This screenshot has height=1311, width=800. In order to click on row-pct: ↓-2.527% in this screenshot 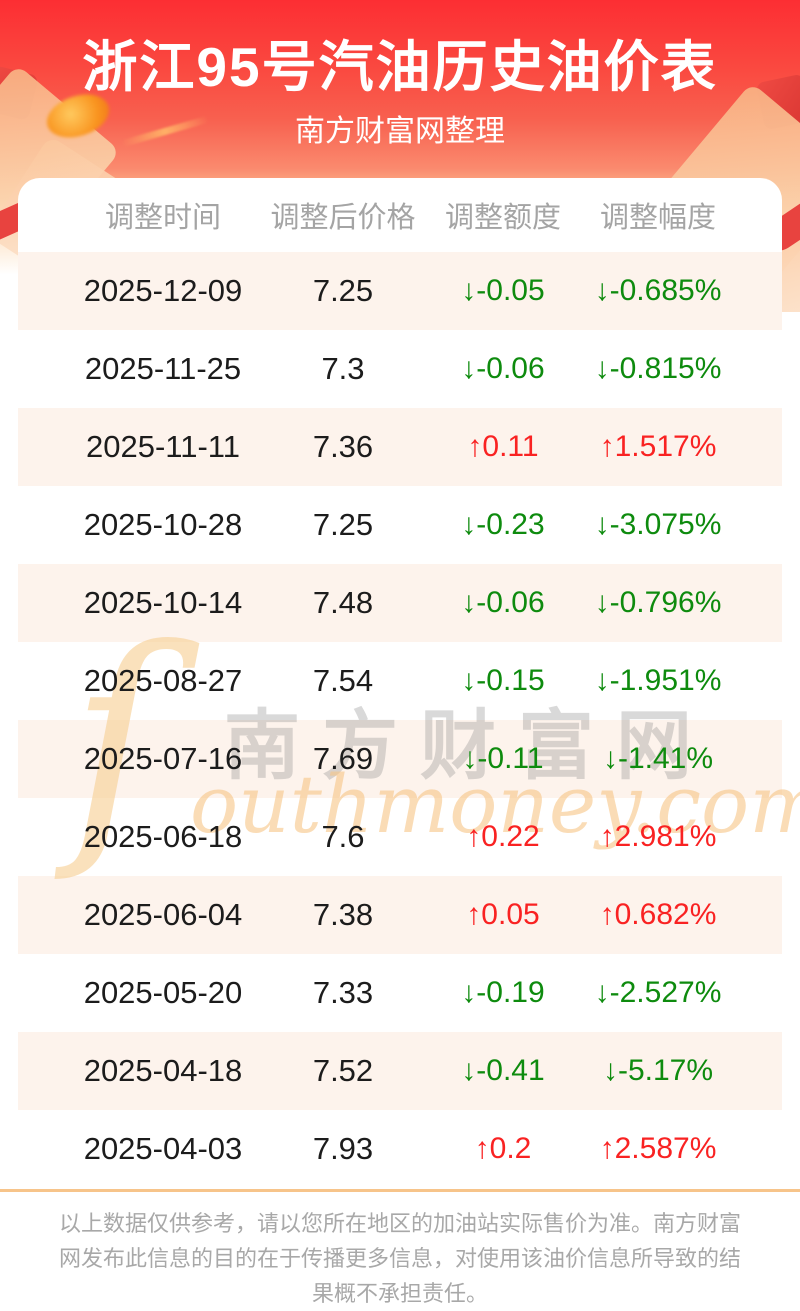, I will do `click(658, 992)`.